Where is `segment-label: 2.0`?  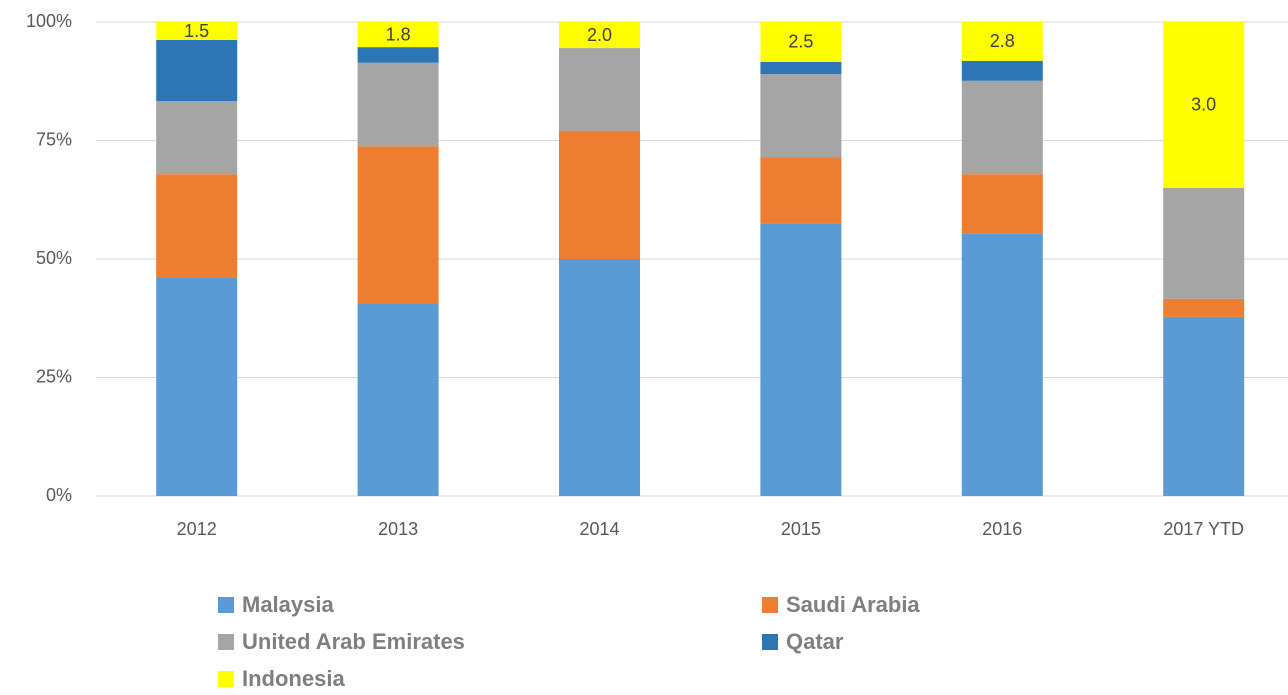
segment-label: 2.0 is located at coordinates (599, 35).